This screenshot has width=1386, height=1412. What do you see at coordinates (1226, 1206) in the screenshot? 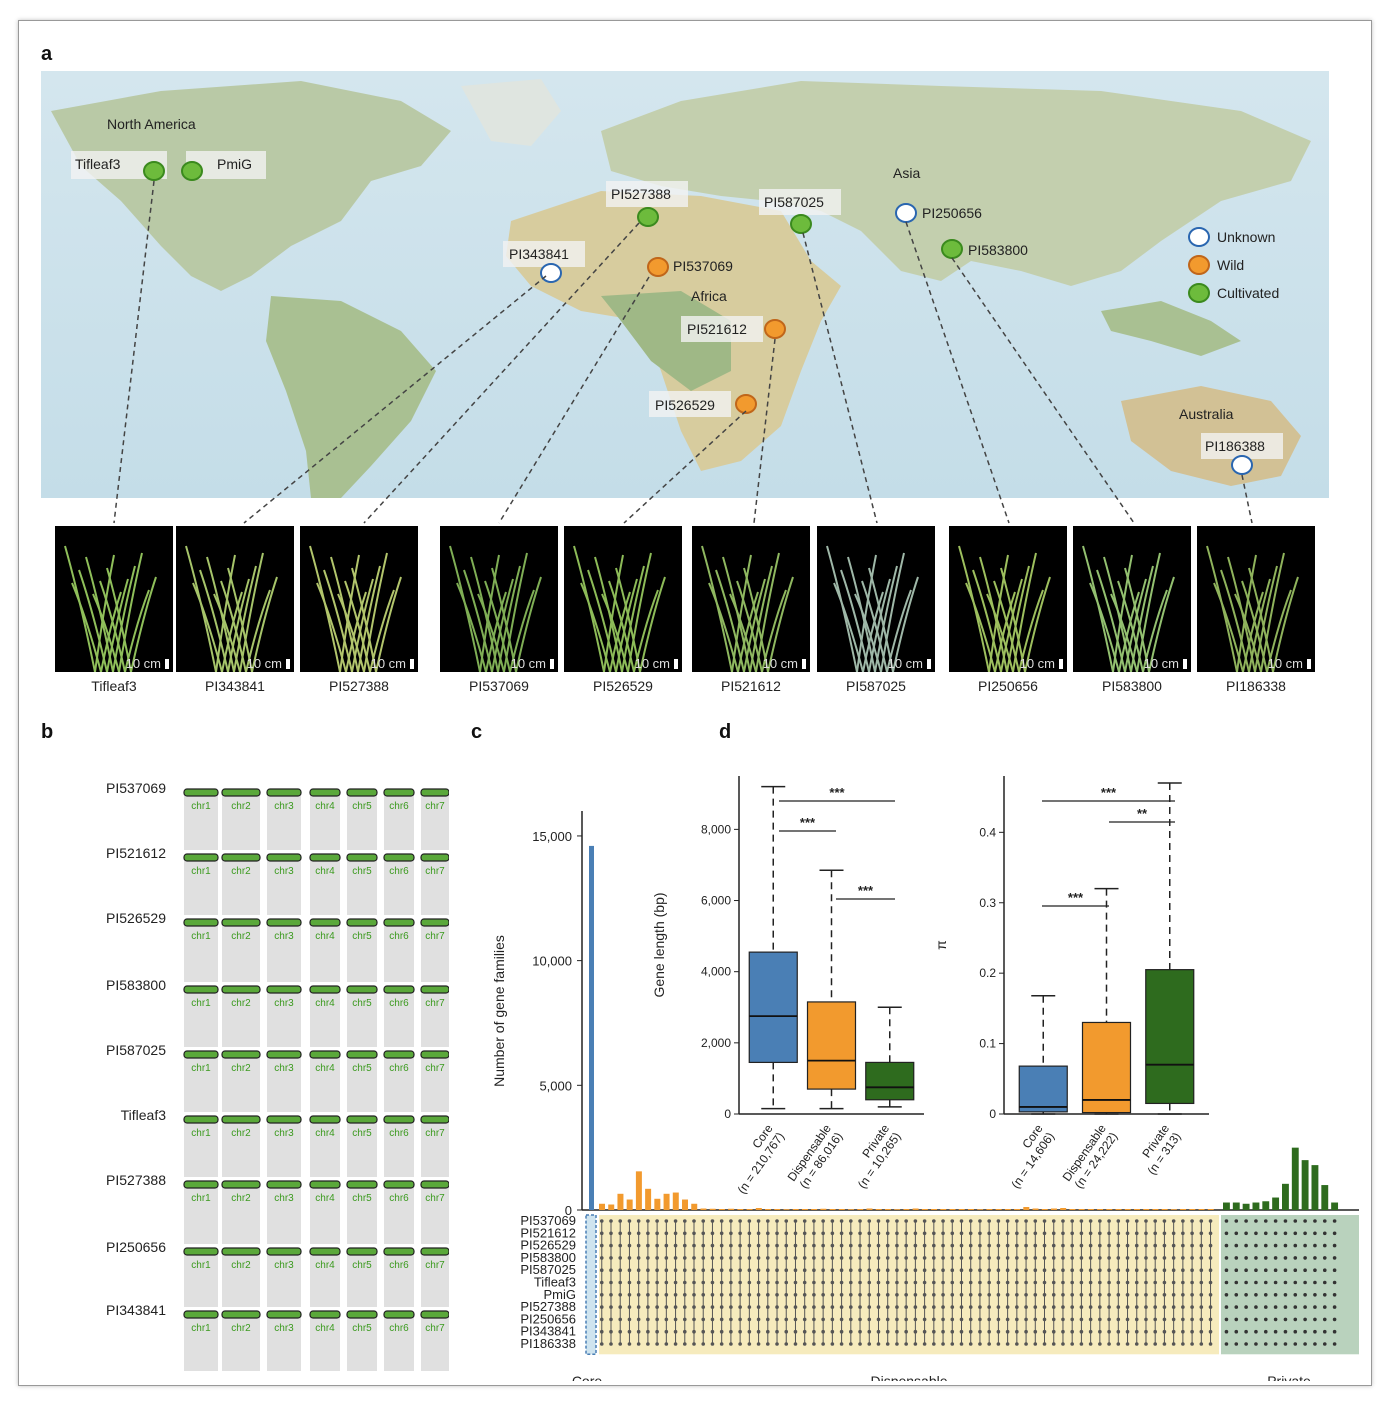
I see `bar-private` at bounding box center [1226, 1206].